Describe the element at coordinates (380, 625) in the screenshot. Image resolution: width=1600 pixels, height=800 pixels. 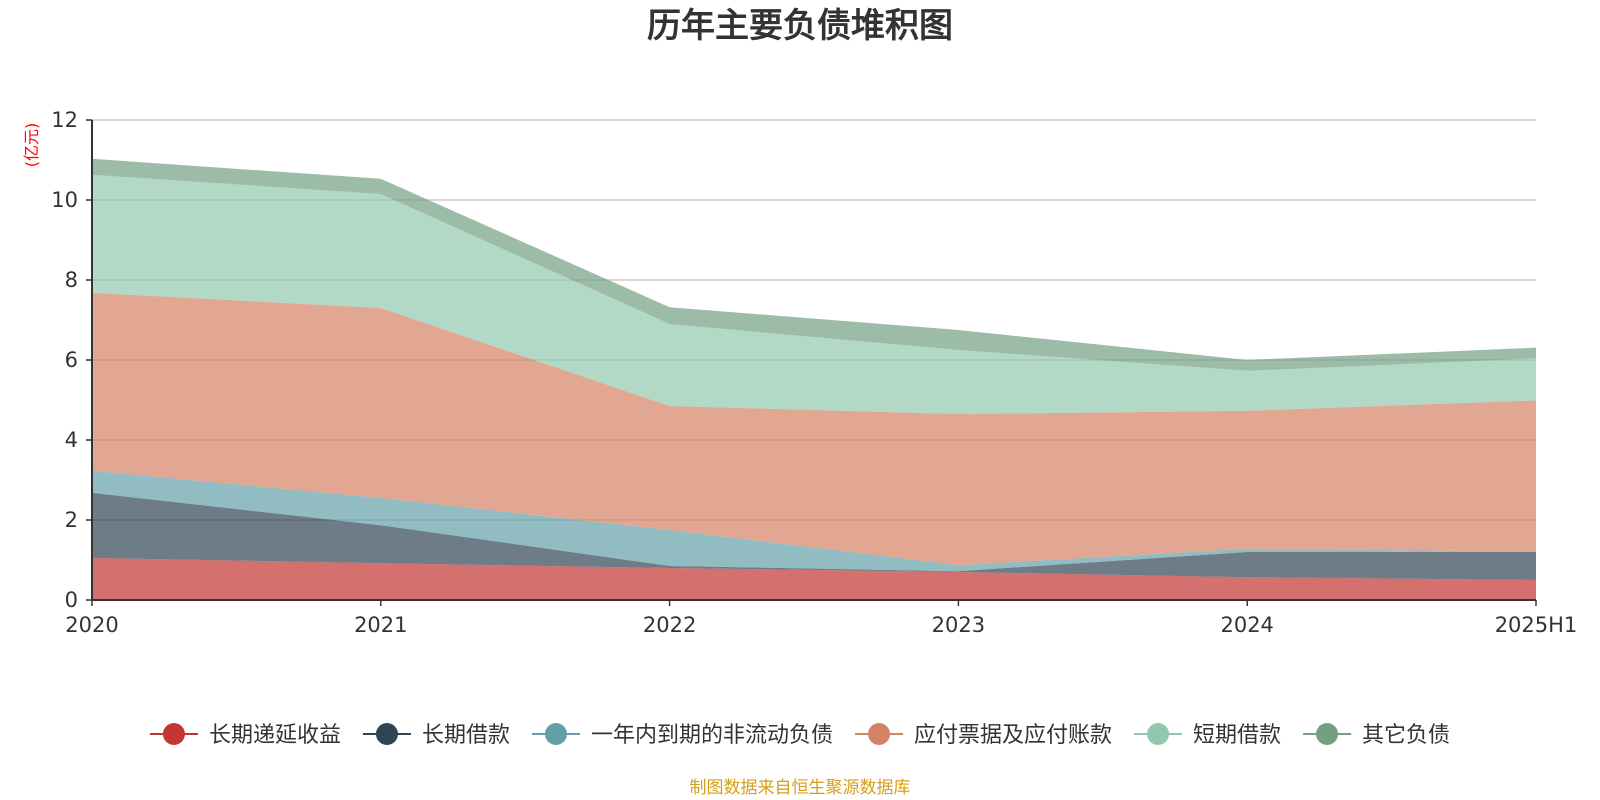
I see `x-tick-label-2021: 2021` at that location.